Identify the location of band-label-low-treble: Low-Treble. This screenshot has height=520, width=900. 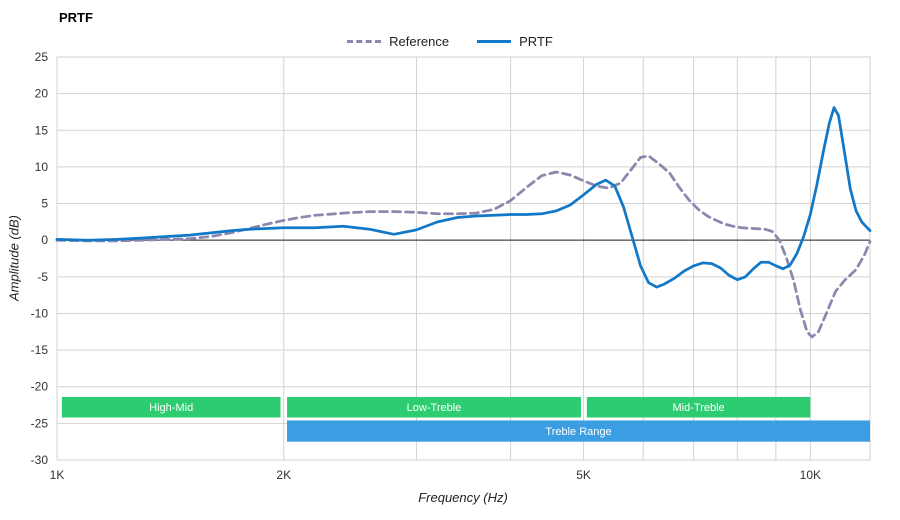
(434, 408).